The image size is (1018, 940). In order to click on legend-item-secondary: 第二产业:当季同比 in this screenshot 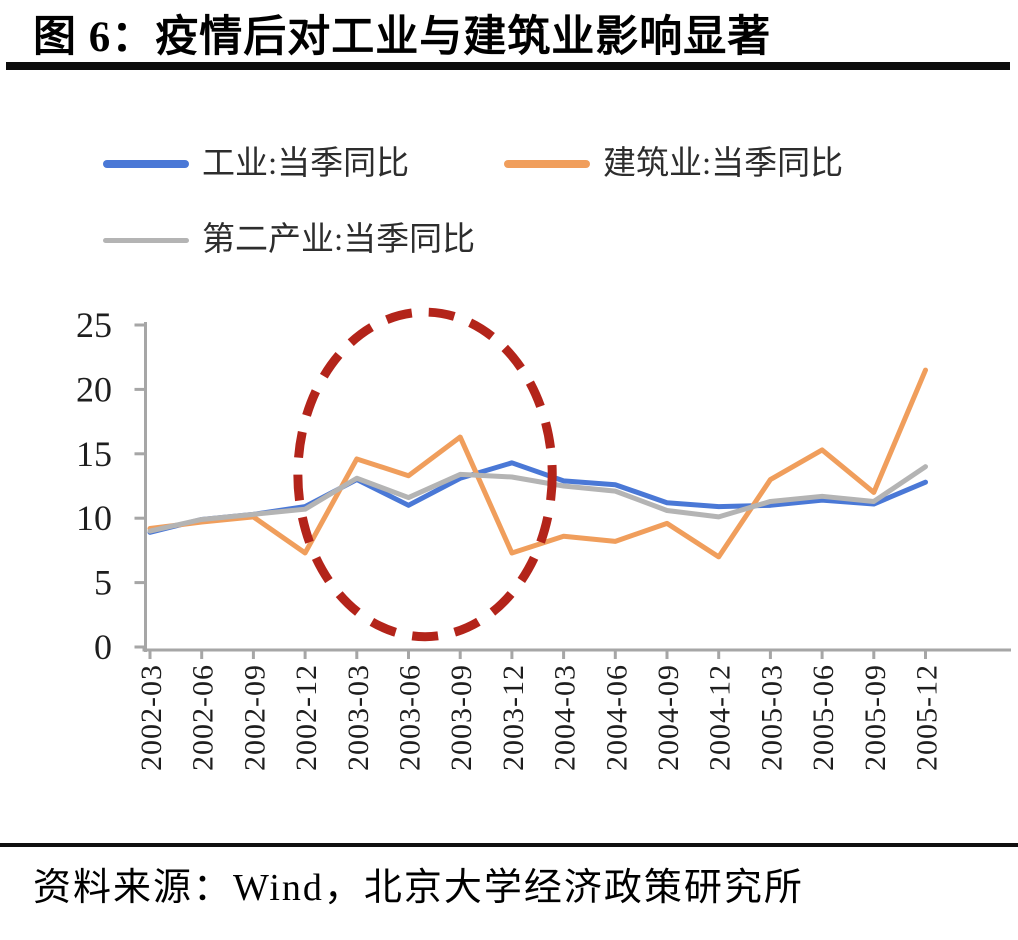, I will do `click(289, 240)`.